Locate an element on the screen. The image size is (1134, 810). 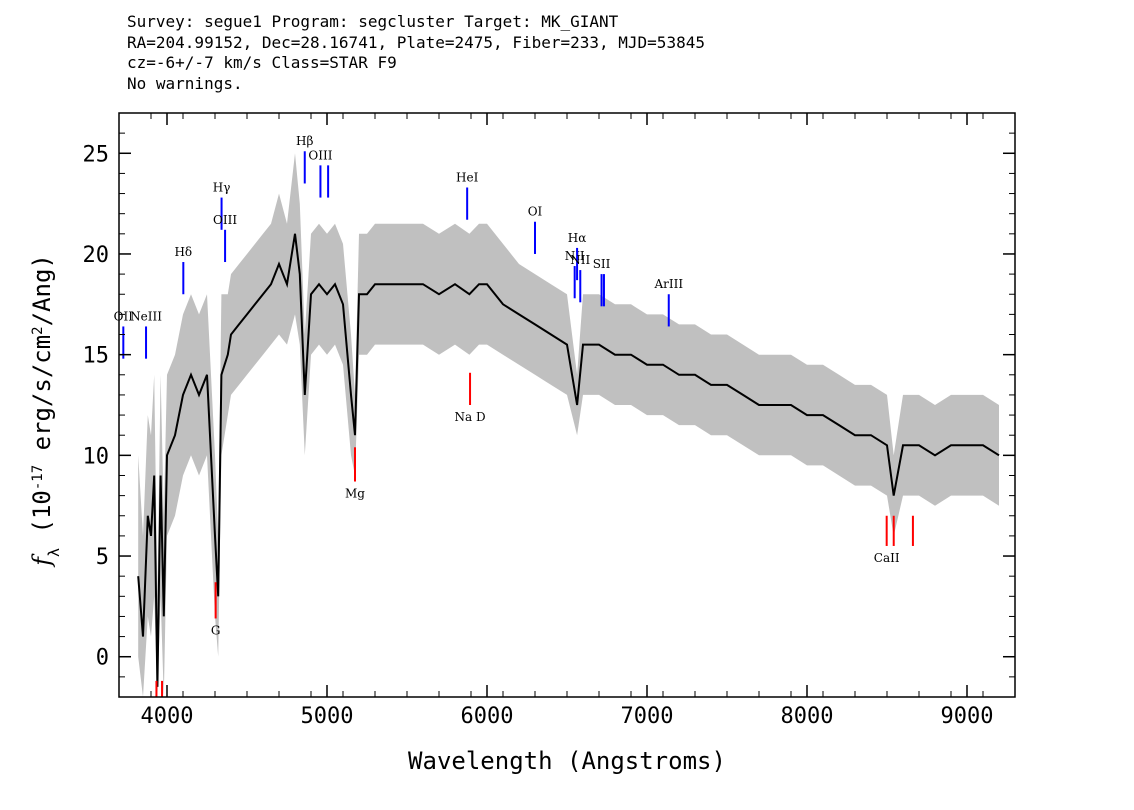
emission-line-label: OI is located at coordinates (535, 212).